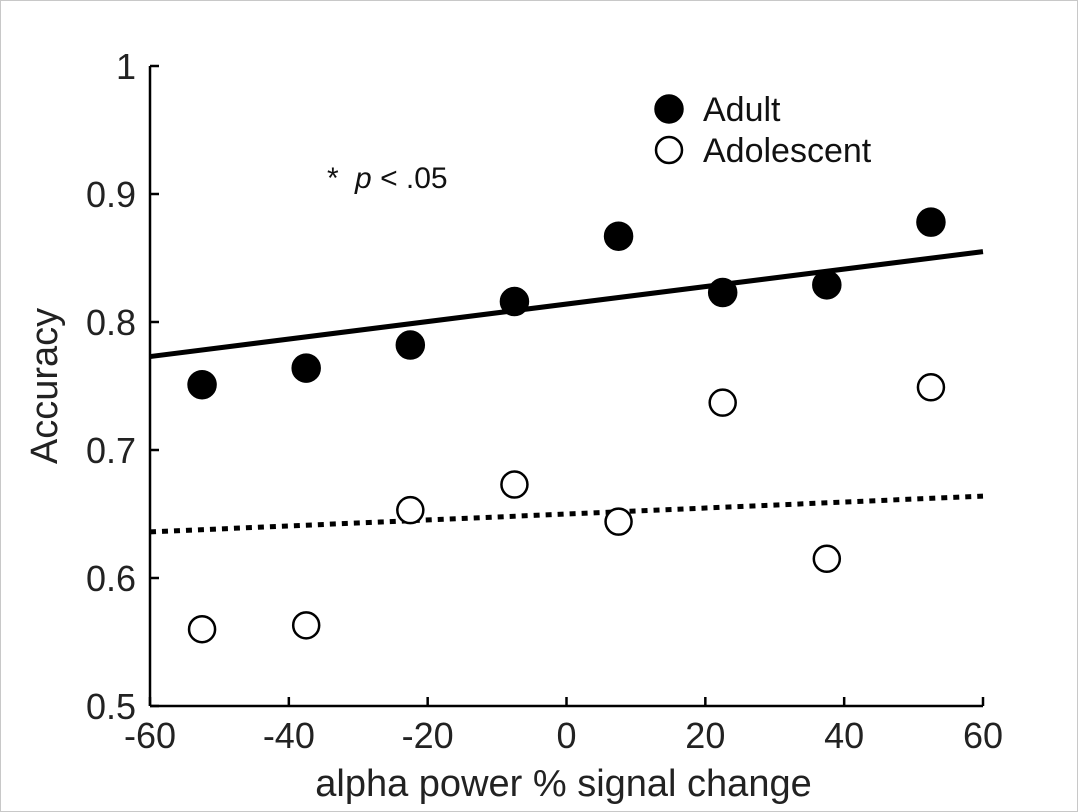 Image resolution: width=1078 pixels, height=812 pixels. What do you see at coordinates (669, 109) in the screenshot?
I see `legend-marker-adult` at bounding box center [669, 109].